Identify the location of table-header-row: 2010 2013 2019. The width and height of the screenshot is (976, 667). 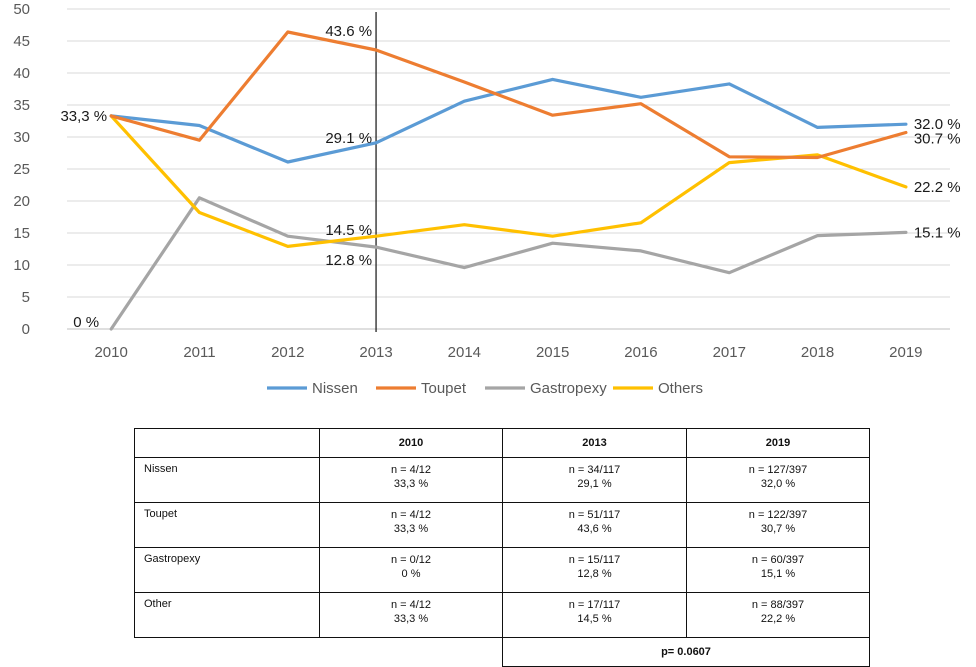
(502, 443).